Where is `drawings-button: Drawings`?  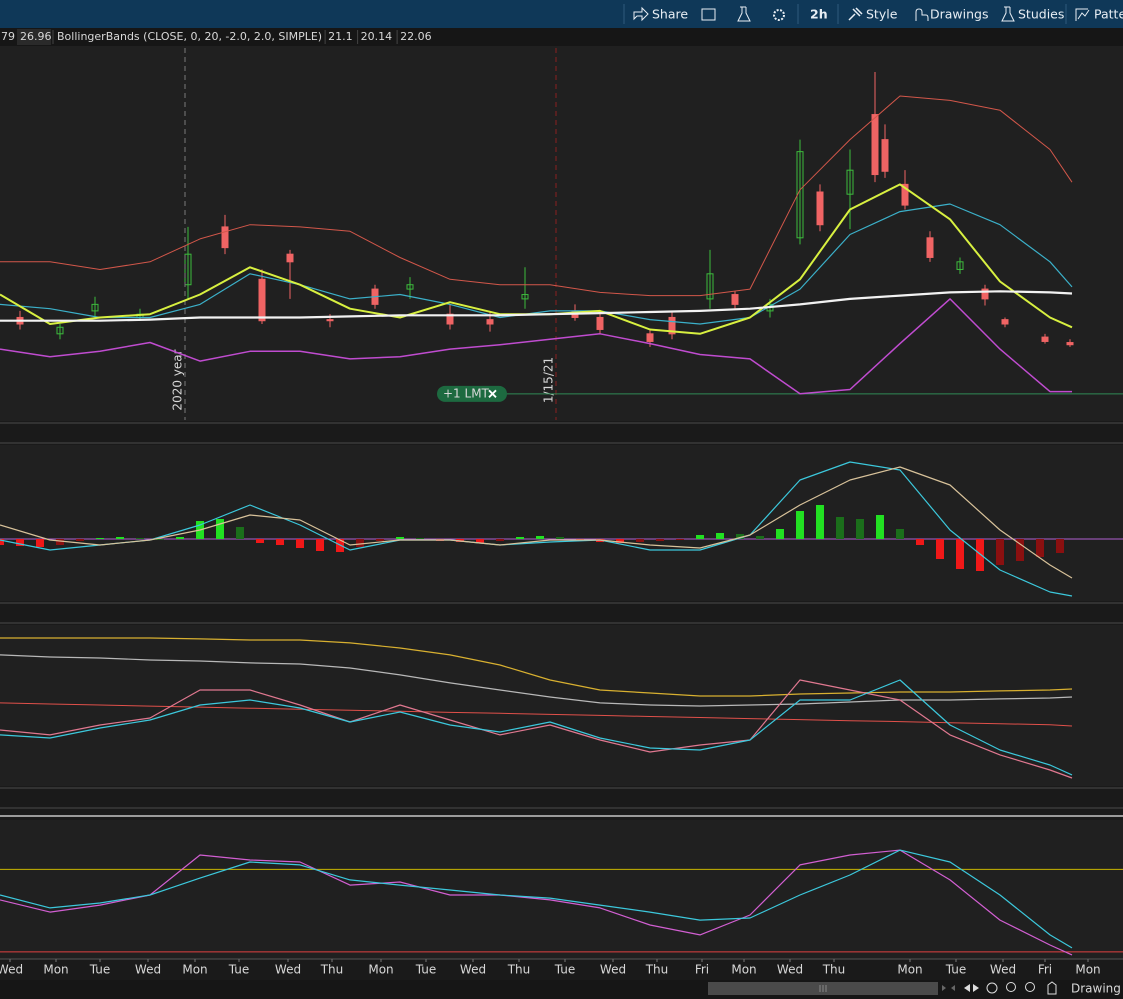
drawings-button: Drawings is located at coordinates (959, 14).